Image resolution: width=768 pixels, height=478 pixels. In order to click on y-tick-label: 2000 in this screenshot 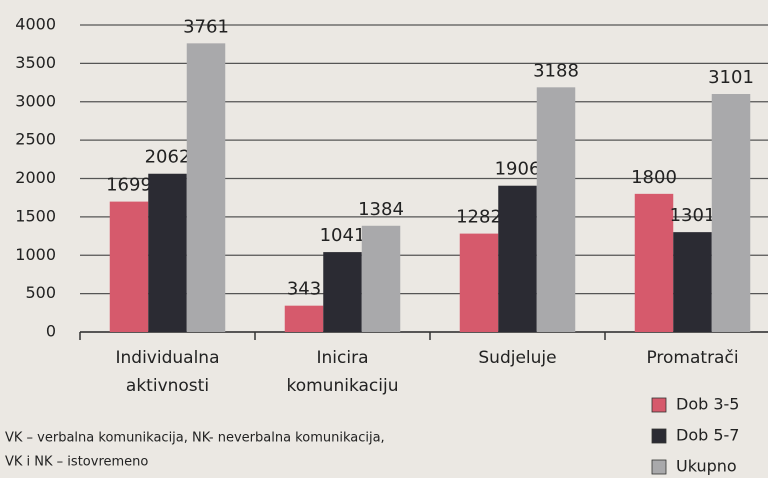, I will do `click(35, 177)`.